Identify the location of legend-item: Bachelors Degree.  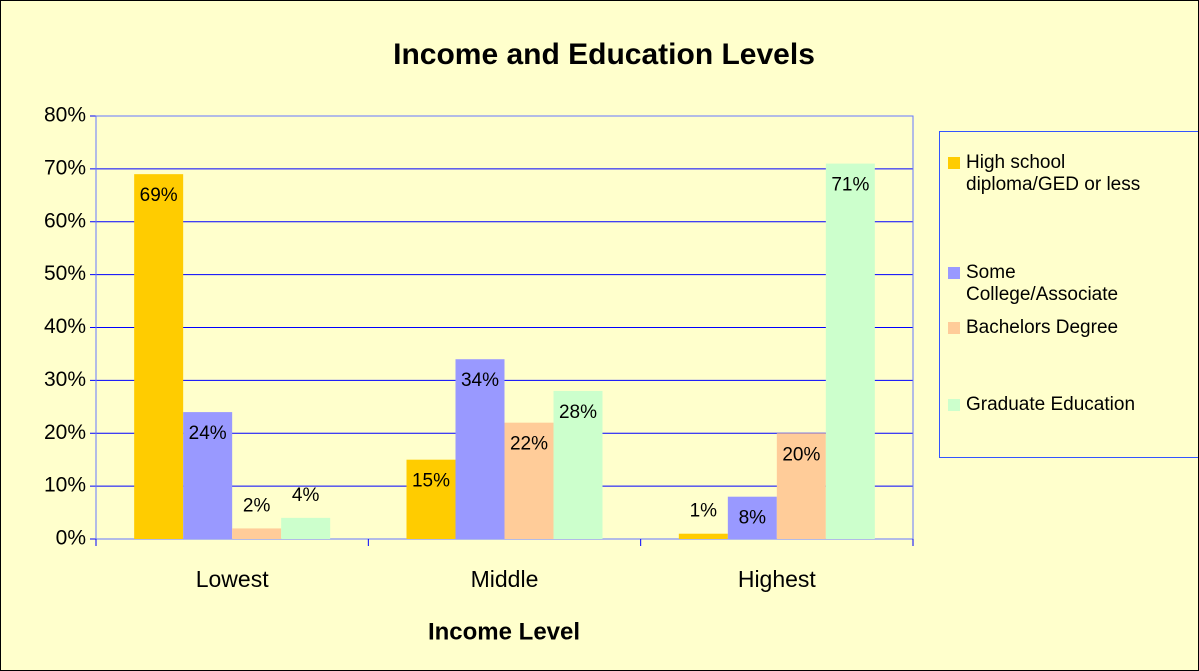
(1064, 328).